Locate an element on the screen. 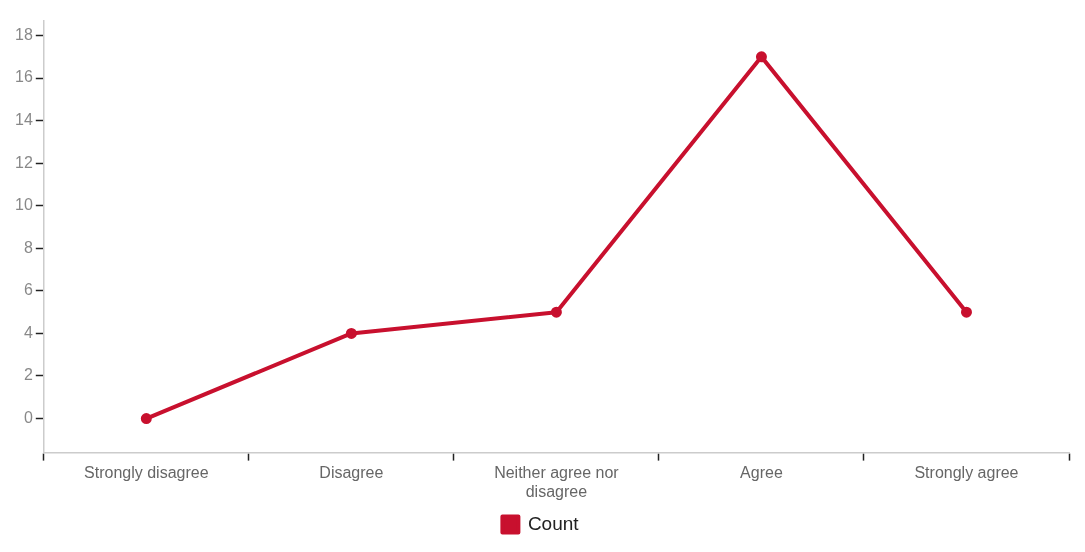  y-tick-label: 14 is located at coordinates (24, 120).